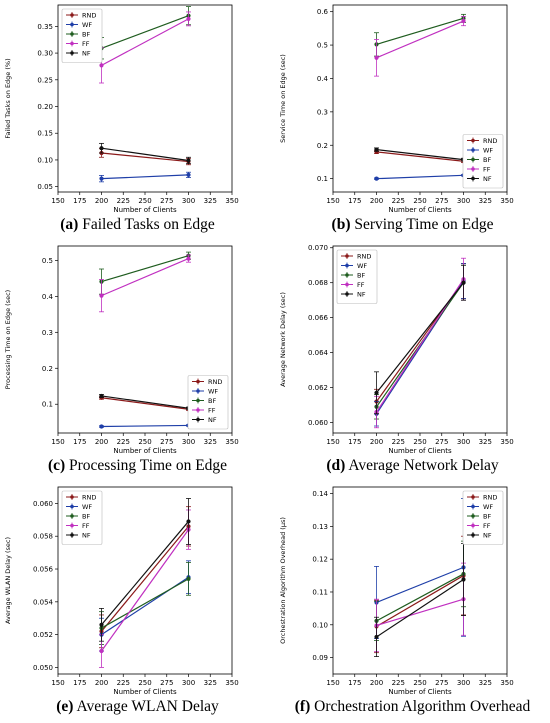  I want to click on y-tick-label: 0.2, so click(322, 146).